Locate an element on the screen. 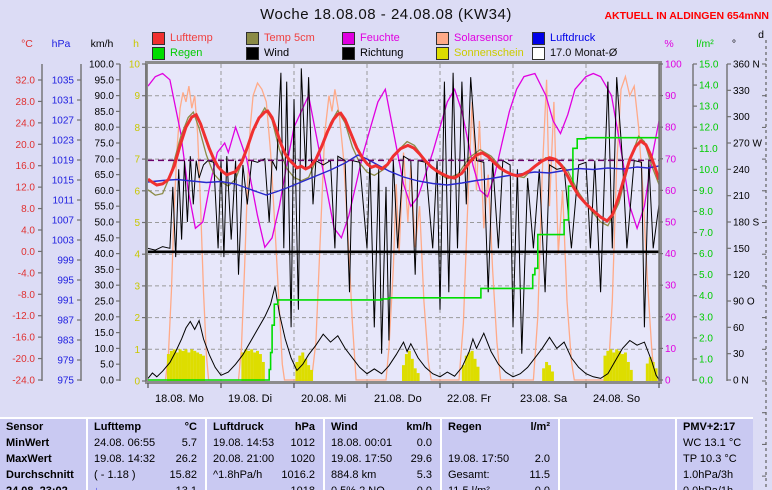 The height and width of the screenshot is (490, 772). svg-text: 40 is located at coordinates (671, 254).